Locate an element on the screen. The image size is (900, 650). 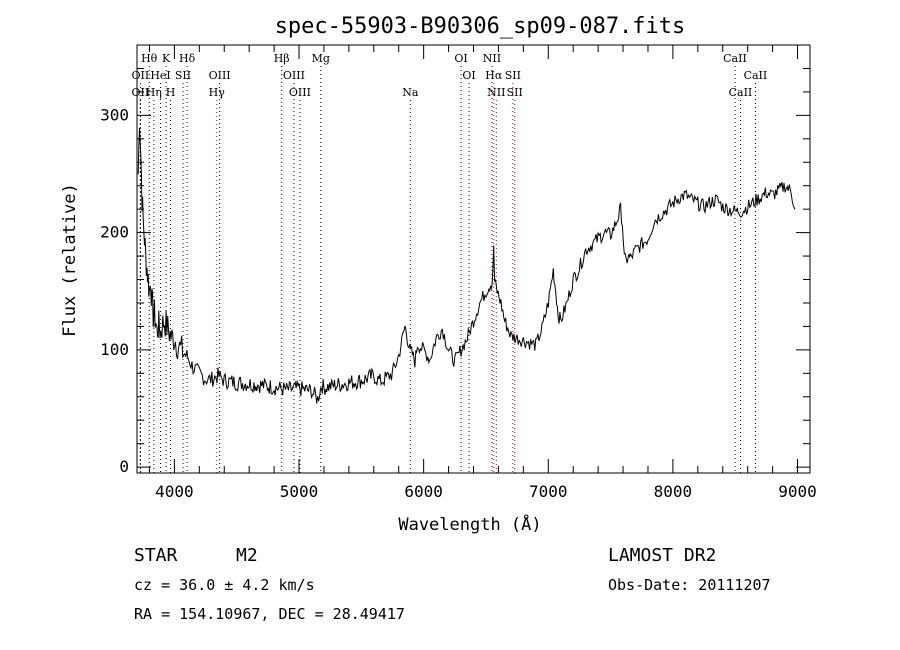
line-marker-label: Mg is located at coordinates (321, 58).